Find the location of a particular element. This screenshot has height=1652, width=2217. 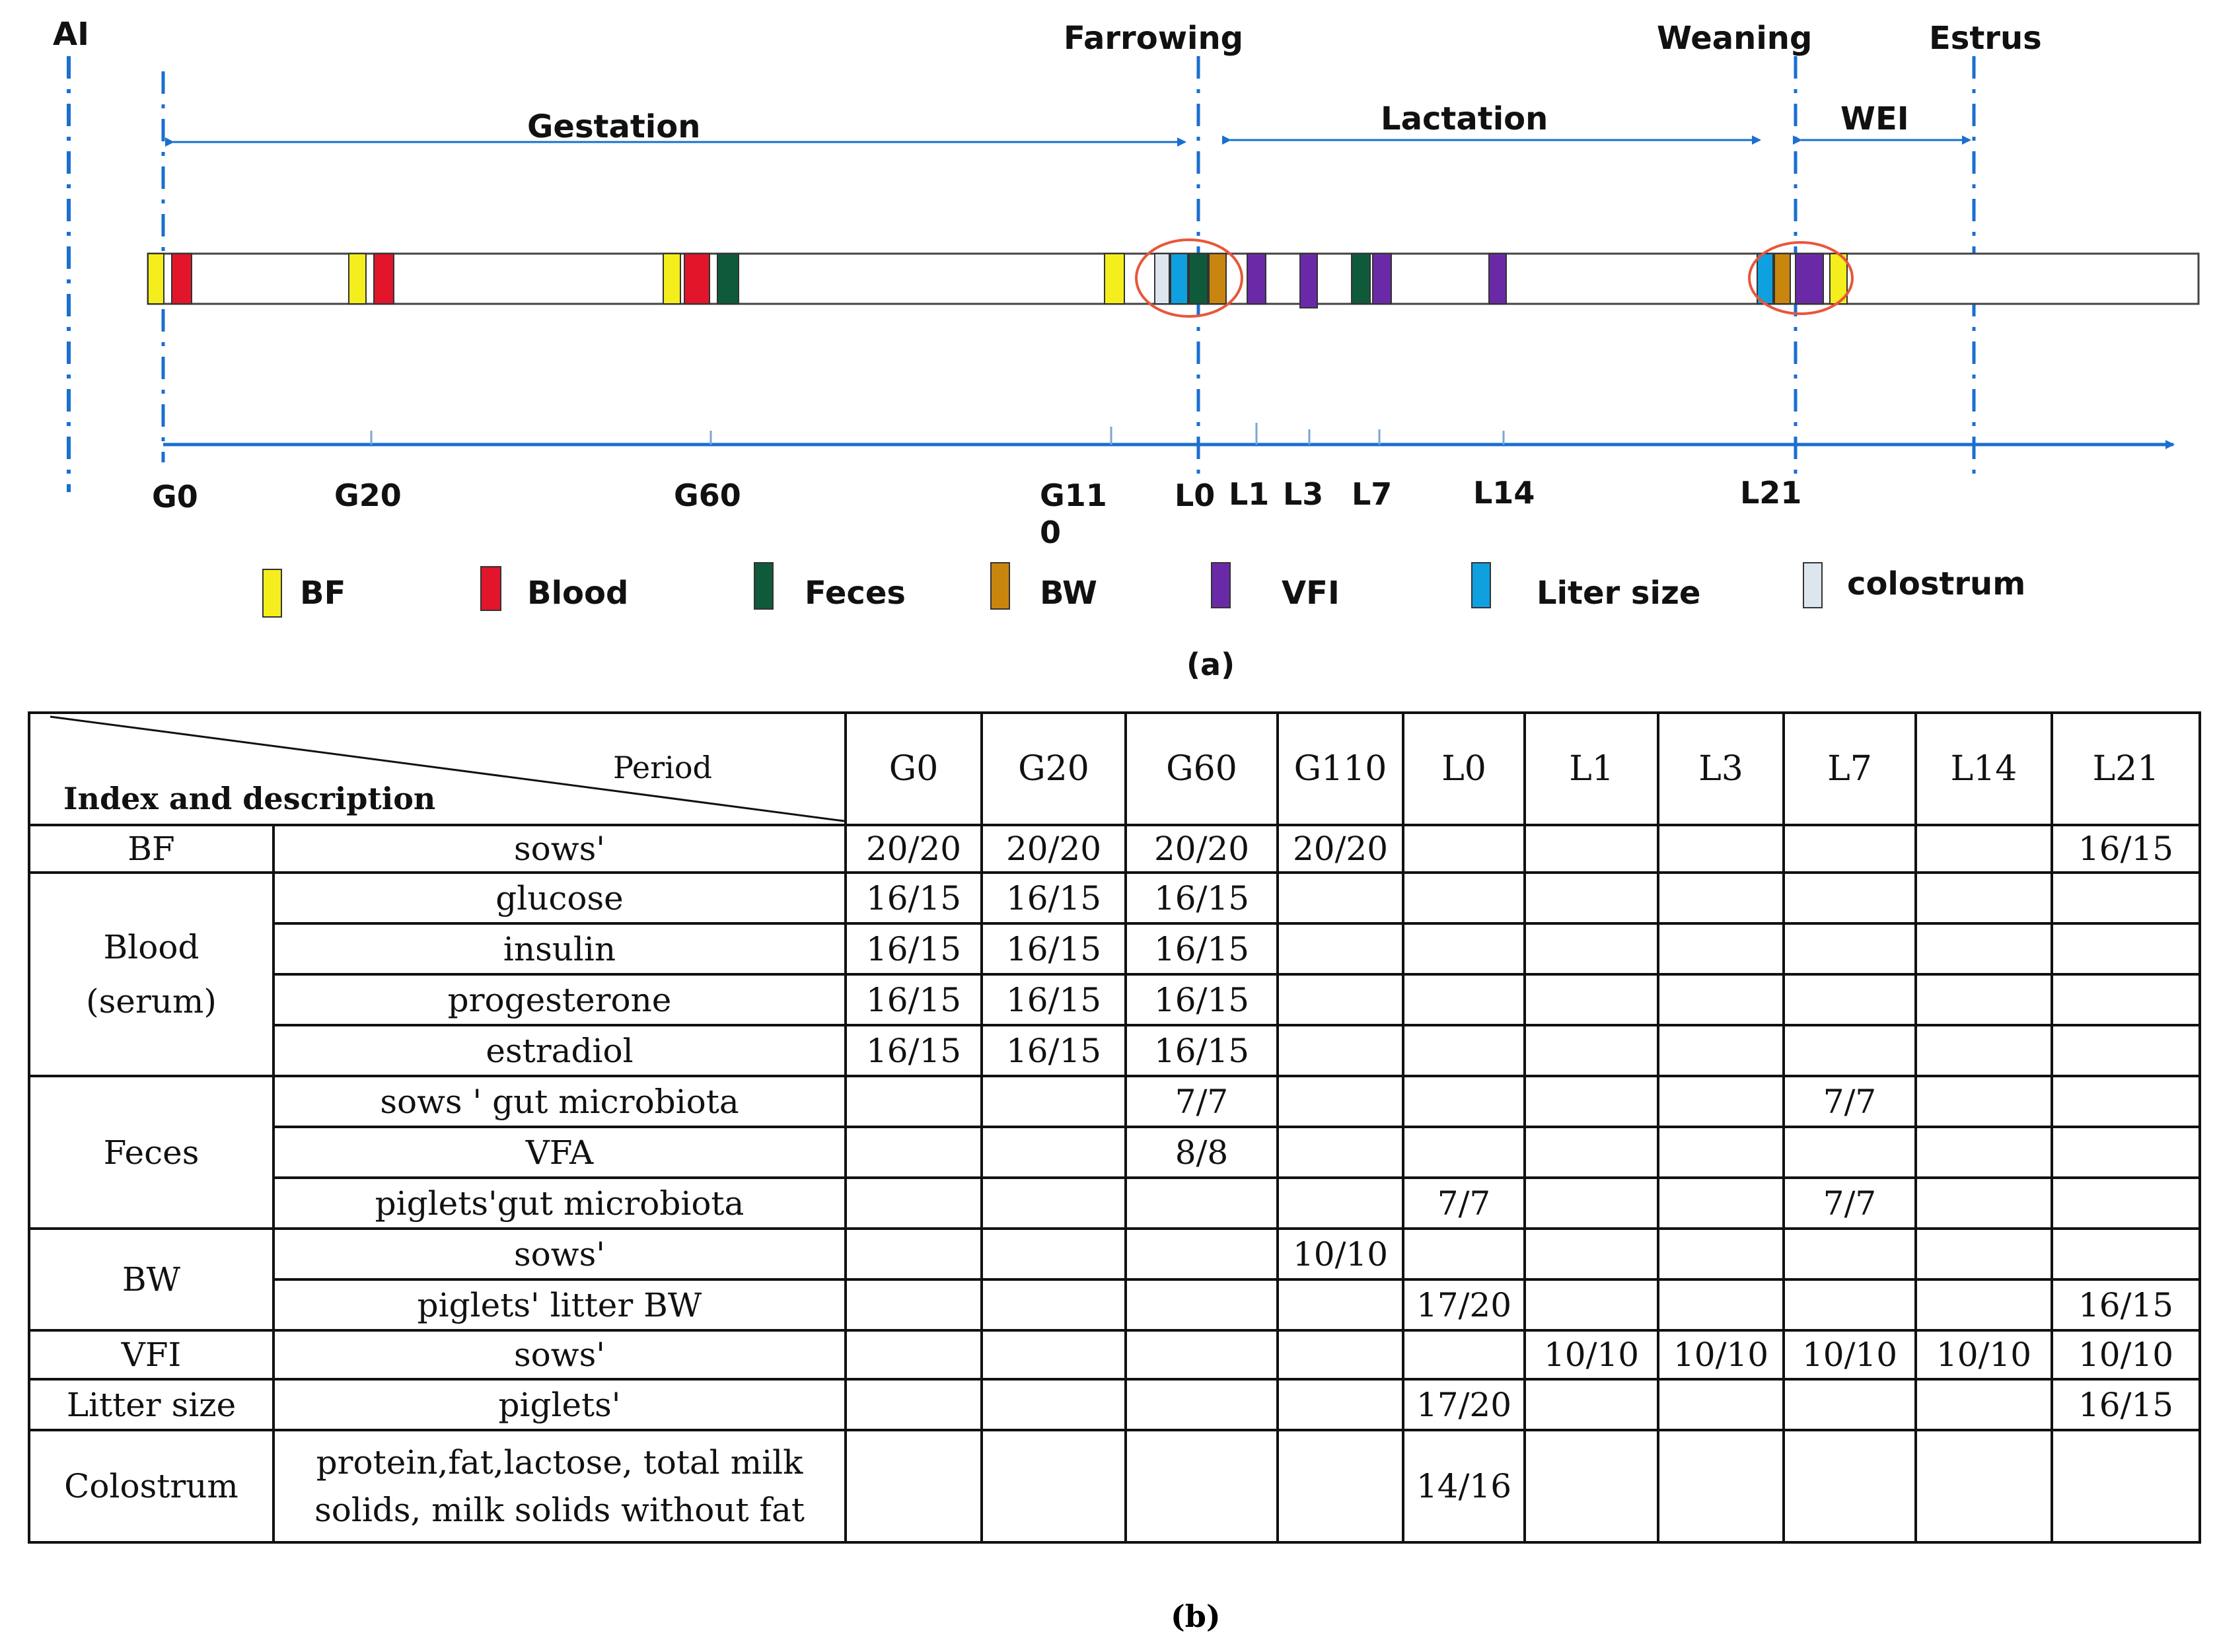

group-feces: Feces is located at coordinates (151, 1152).